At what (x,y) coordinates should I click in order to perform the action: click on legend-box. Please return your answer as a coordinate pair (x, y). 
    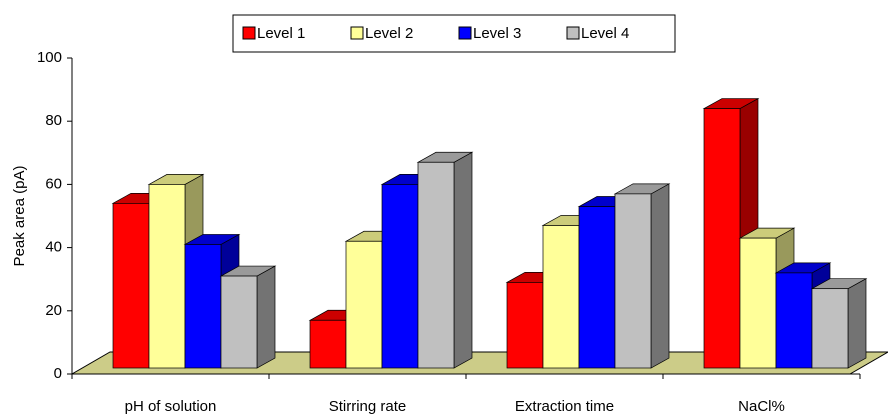
    Looking at the image, I should click on (454, 33).